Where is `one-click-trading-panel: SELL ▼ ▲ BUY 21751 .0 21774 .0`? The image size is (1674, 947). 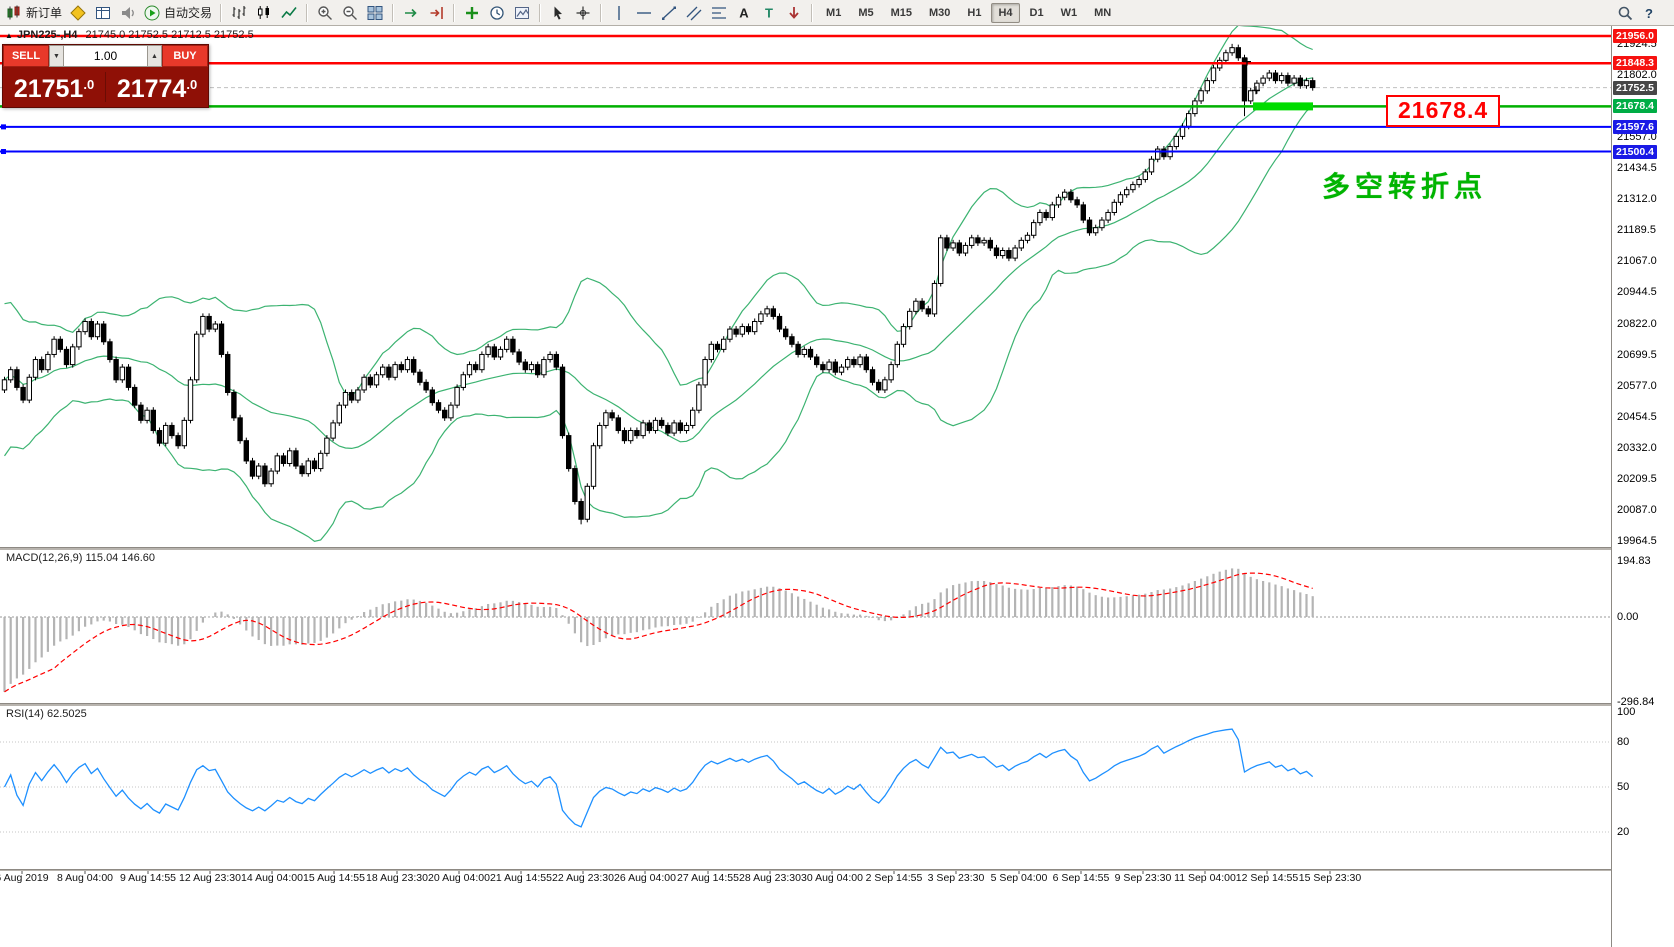
one-click-trading-panel: SELL ▼ ▲ BUY 21751 .0 21774 .0 is located at coordinates (105, 76).